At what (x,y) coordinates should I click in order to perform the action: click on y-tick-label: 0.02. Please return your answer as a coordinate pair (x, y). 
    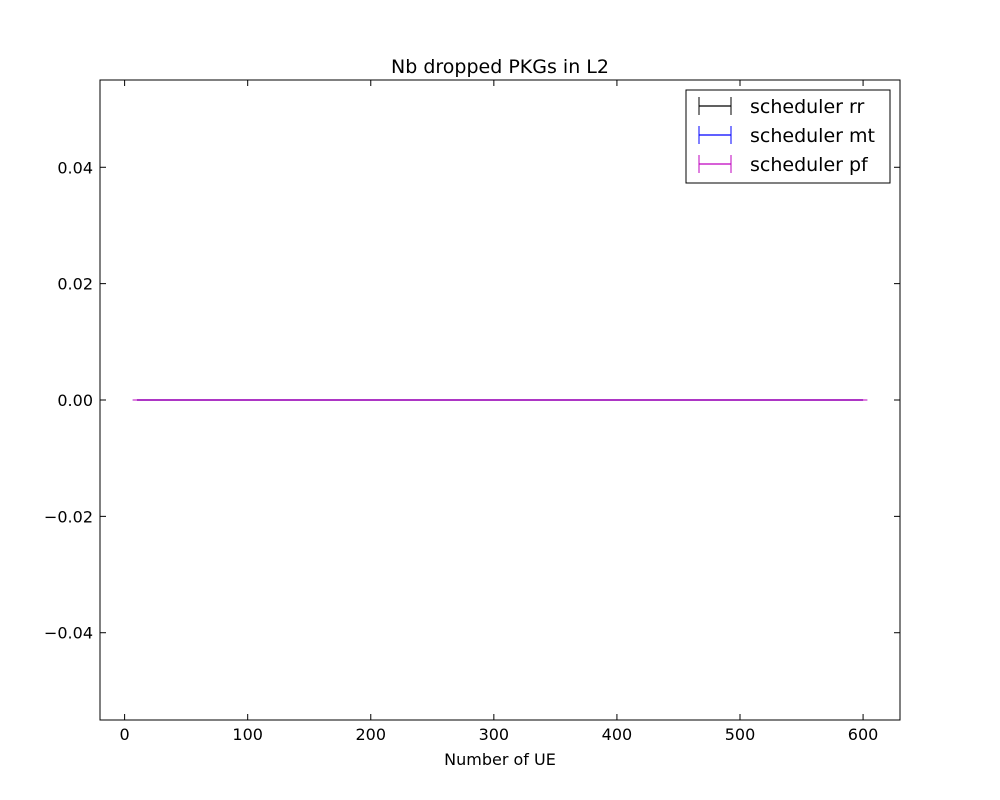
    Looking at the image, I should click on (75, 284).